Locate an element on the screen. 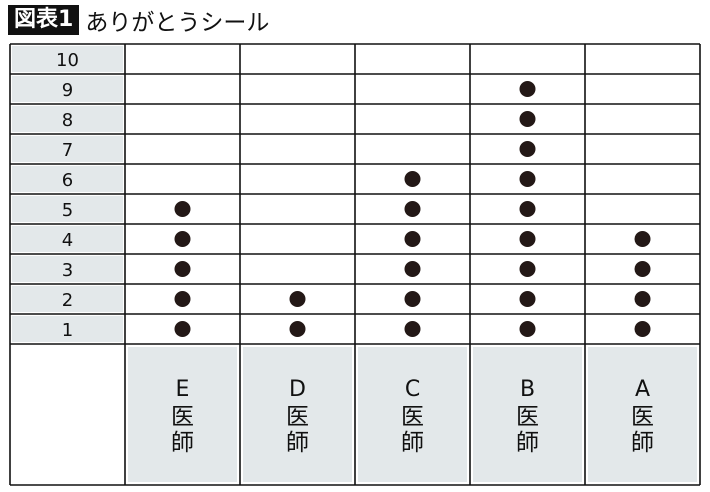 This screenshot has height=492, width=710. y-tick-label: 2 is located at coordinates (67, 300).